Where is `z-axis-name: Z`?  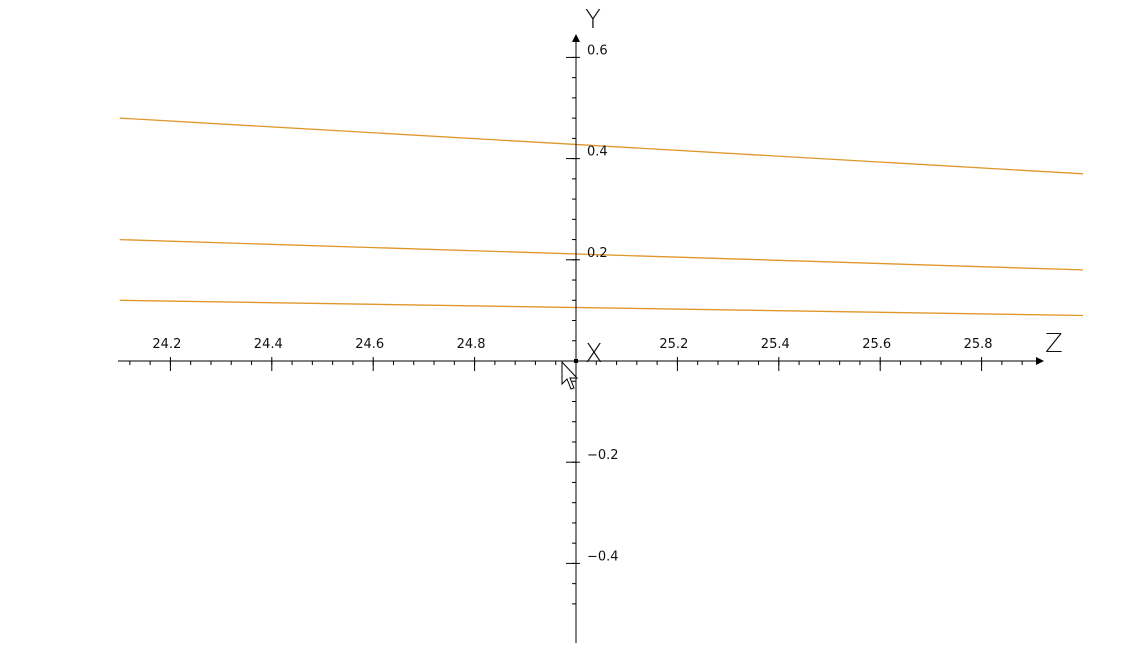 z-axis-name: Z is located at coordinates (1054, 344).